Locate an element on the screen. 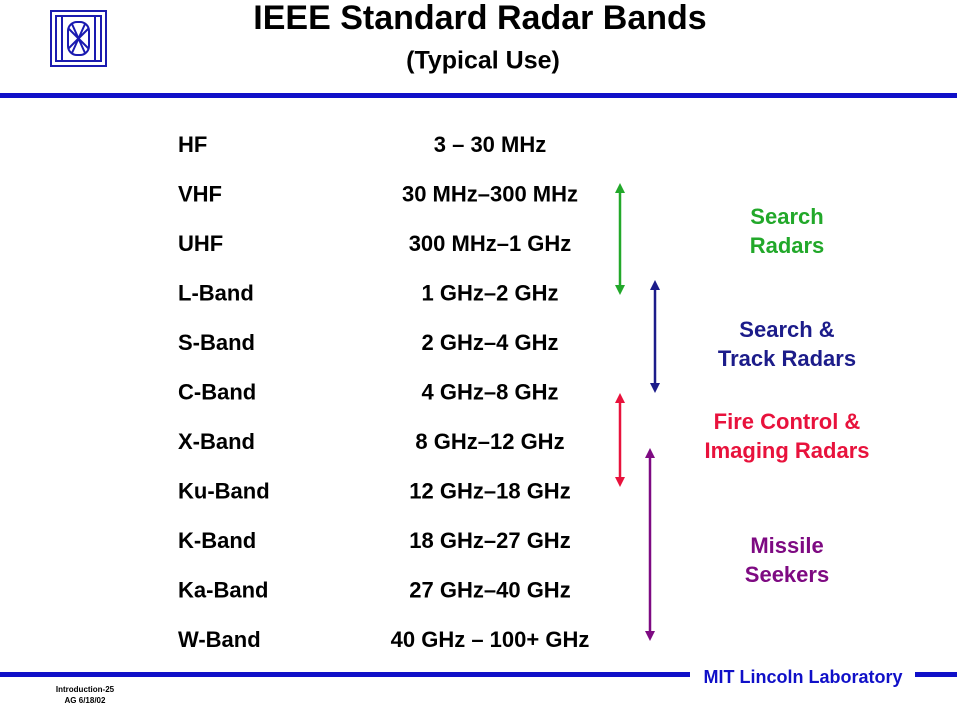  band-name: W-Band is located at coordinates (219, 639).